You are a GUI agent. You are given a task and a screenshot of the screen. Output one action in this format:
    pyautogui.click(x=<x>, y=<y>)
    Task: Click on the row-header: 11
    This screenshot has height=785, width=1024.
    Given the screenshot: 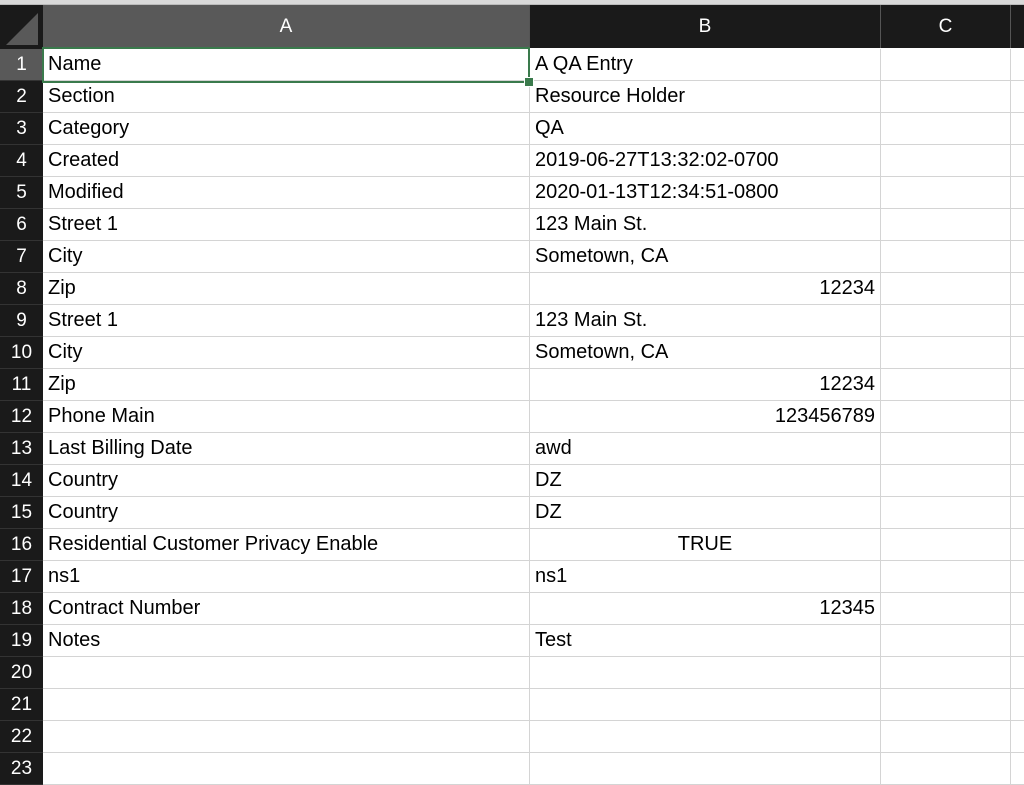 What is the action you would take?
    pyautogui.click(x=21, y=385)
    